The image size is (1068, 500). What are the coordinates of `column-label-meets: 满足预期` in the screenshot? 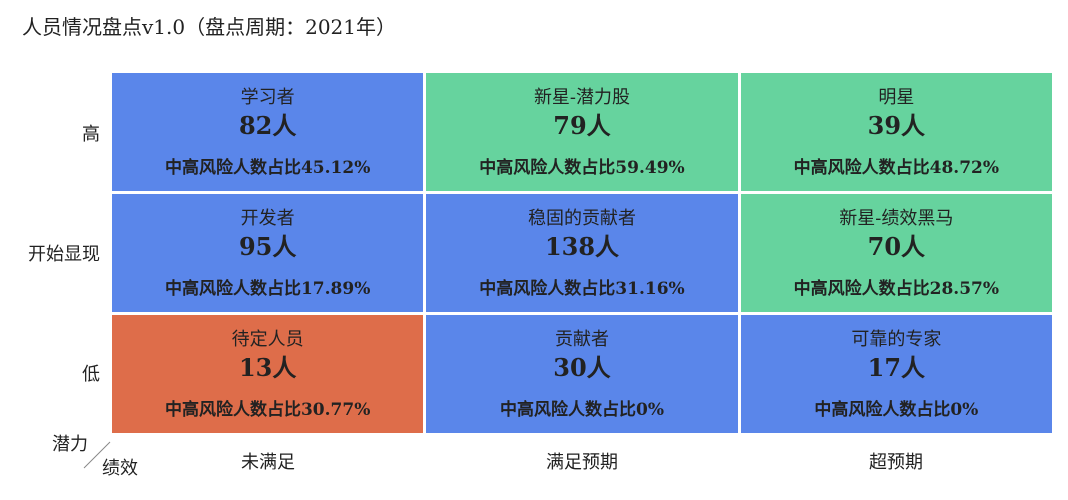 It's located at (582, 462).